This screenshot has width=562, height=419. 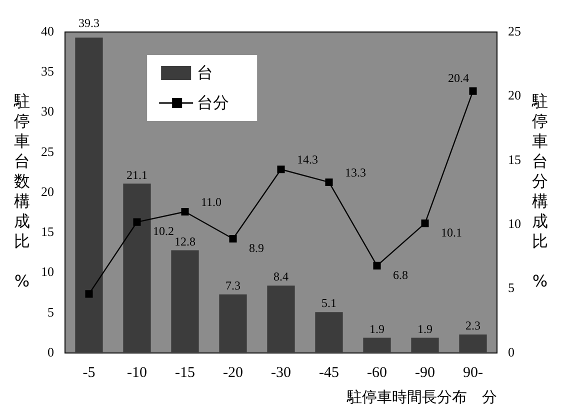 What do you see at coordinates (22, 191) in the screenshot?
I see `text: 駐停車台数構成比 %` at bounding box center [22, 191].